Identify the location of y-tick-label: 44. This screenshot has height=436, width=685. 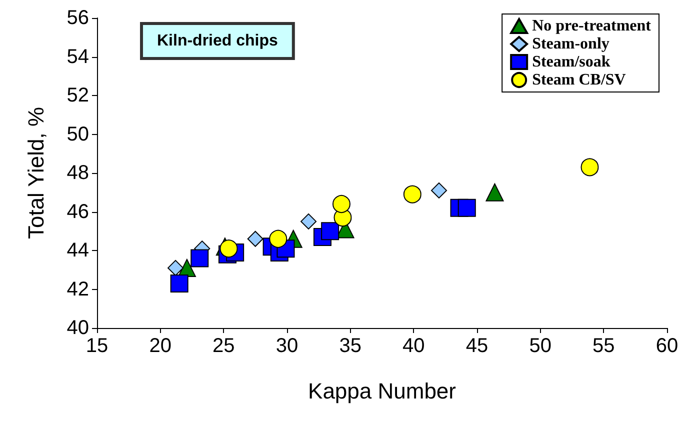
(77, 251).